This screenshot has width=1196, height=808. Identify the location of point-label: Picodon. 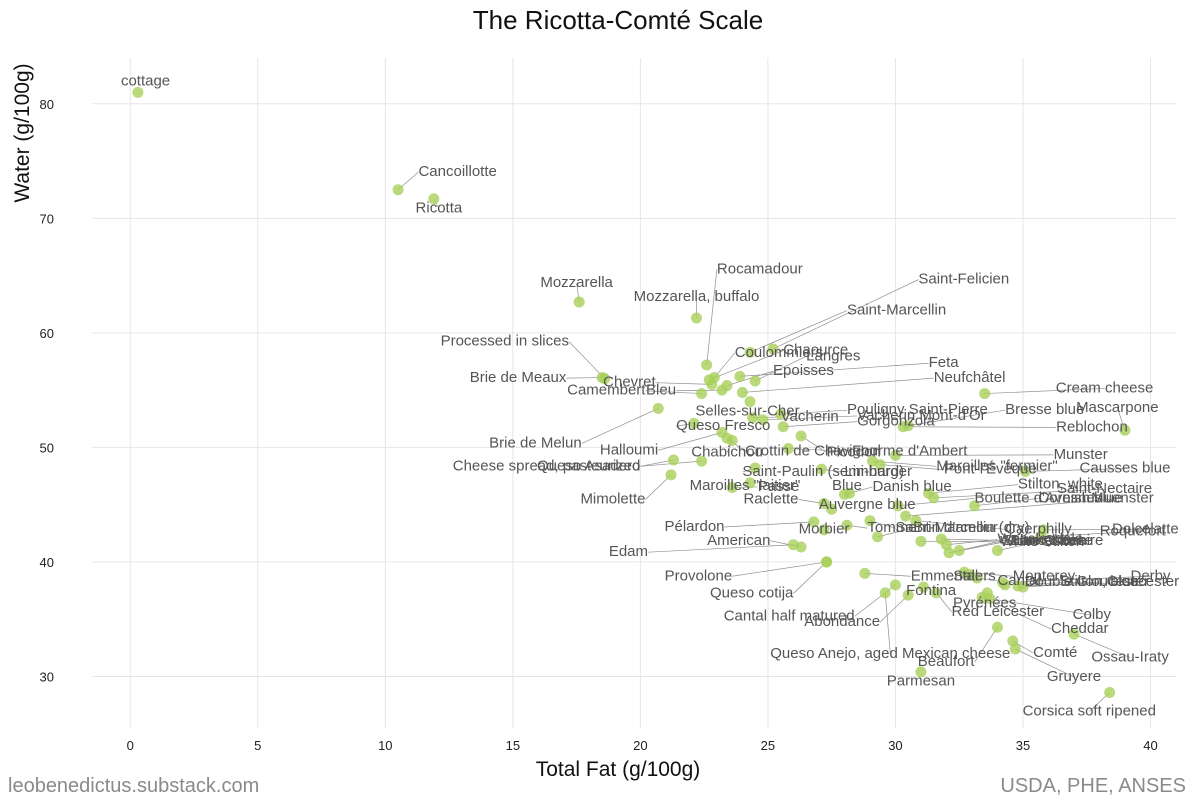
(854, 452).